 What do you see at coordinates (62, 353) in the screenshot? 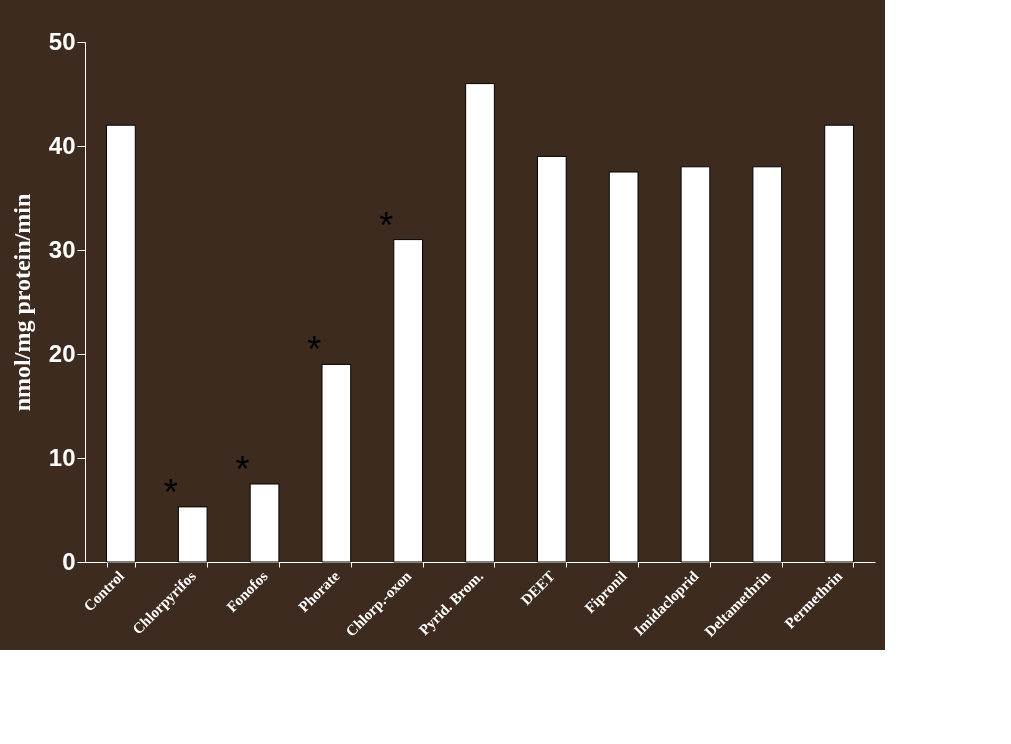
I see `y-tick-label: 20` at bounding box center [62, 353].